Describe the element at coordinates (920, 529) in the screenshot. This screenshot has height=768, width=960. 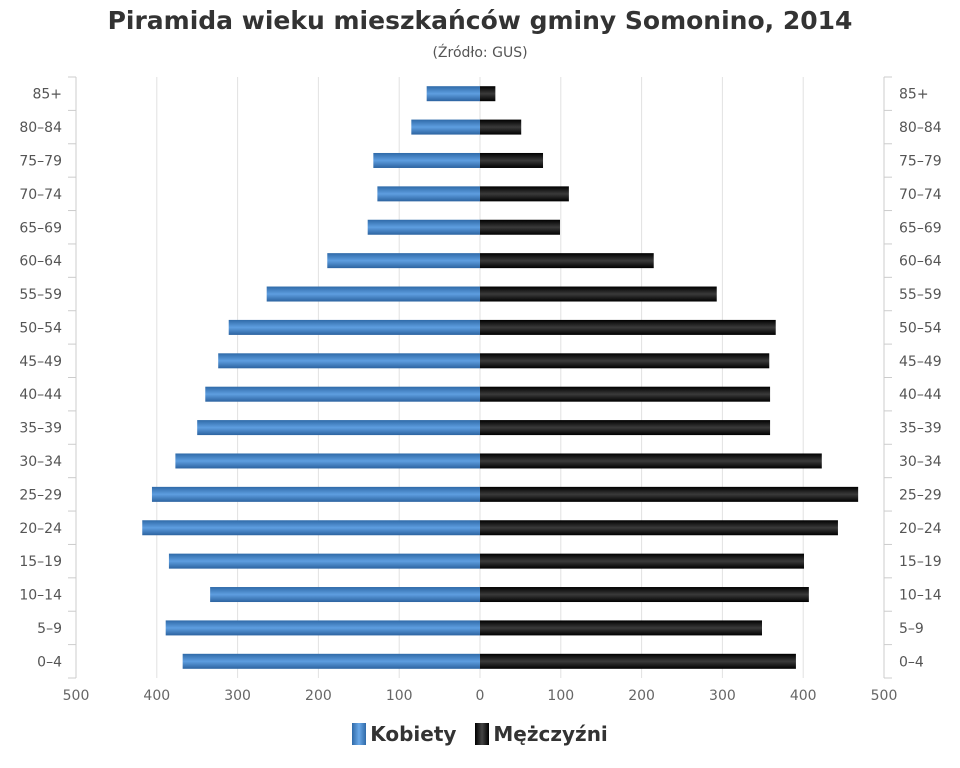
I see `category-label-right: 20–24` at that location.